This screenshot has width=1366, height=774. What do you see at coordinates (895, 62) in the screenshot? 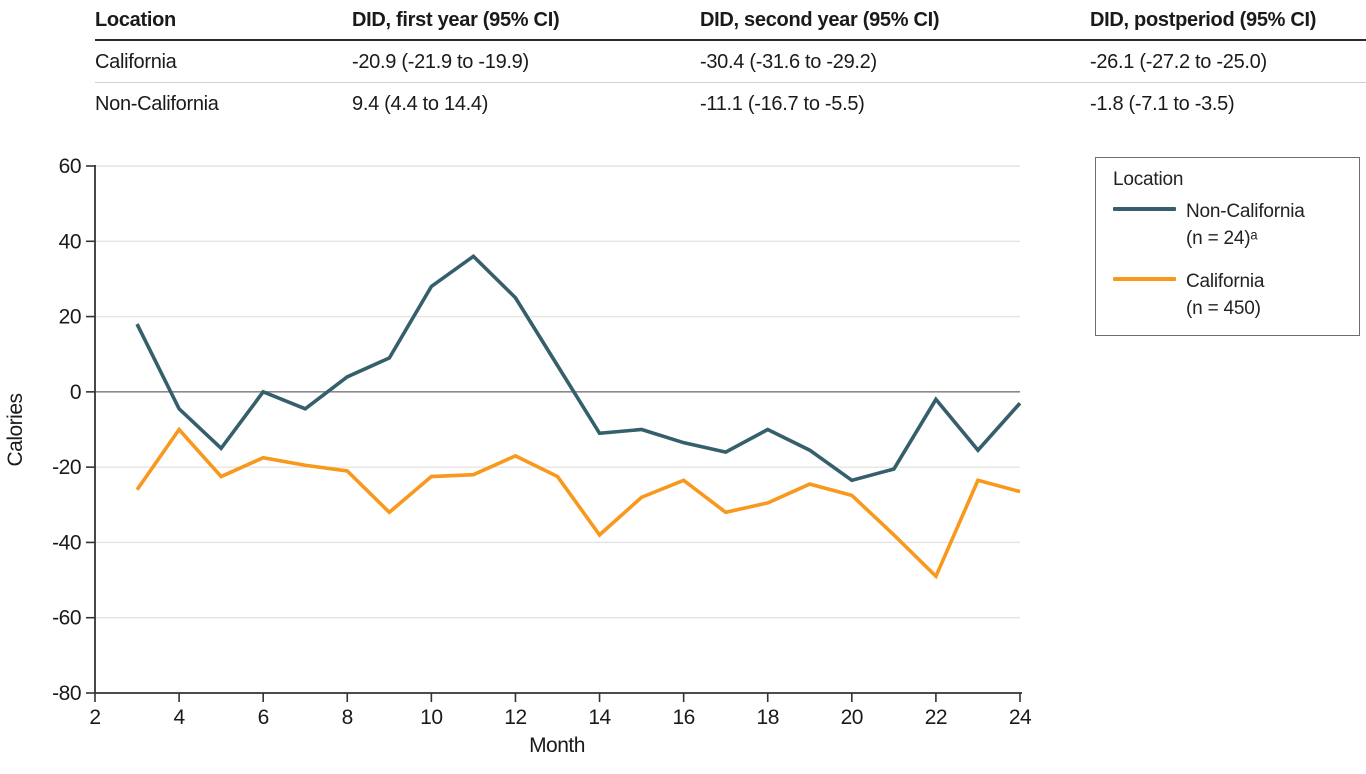
I see `table-cell-california-second-year: -30.4 (-31.6 to -29.2)` at bounding box center [895, 62].